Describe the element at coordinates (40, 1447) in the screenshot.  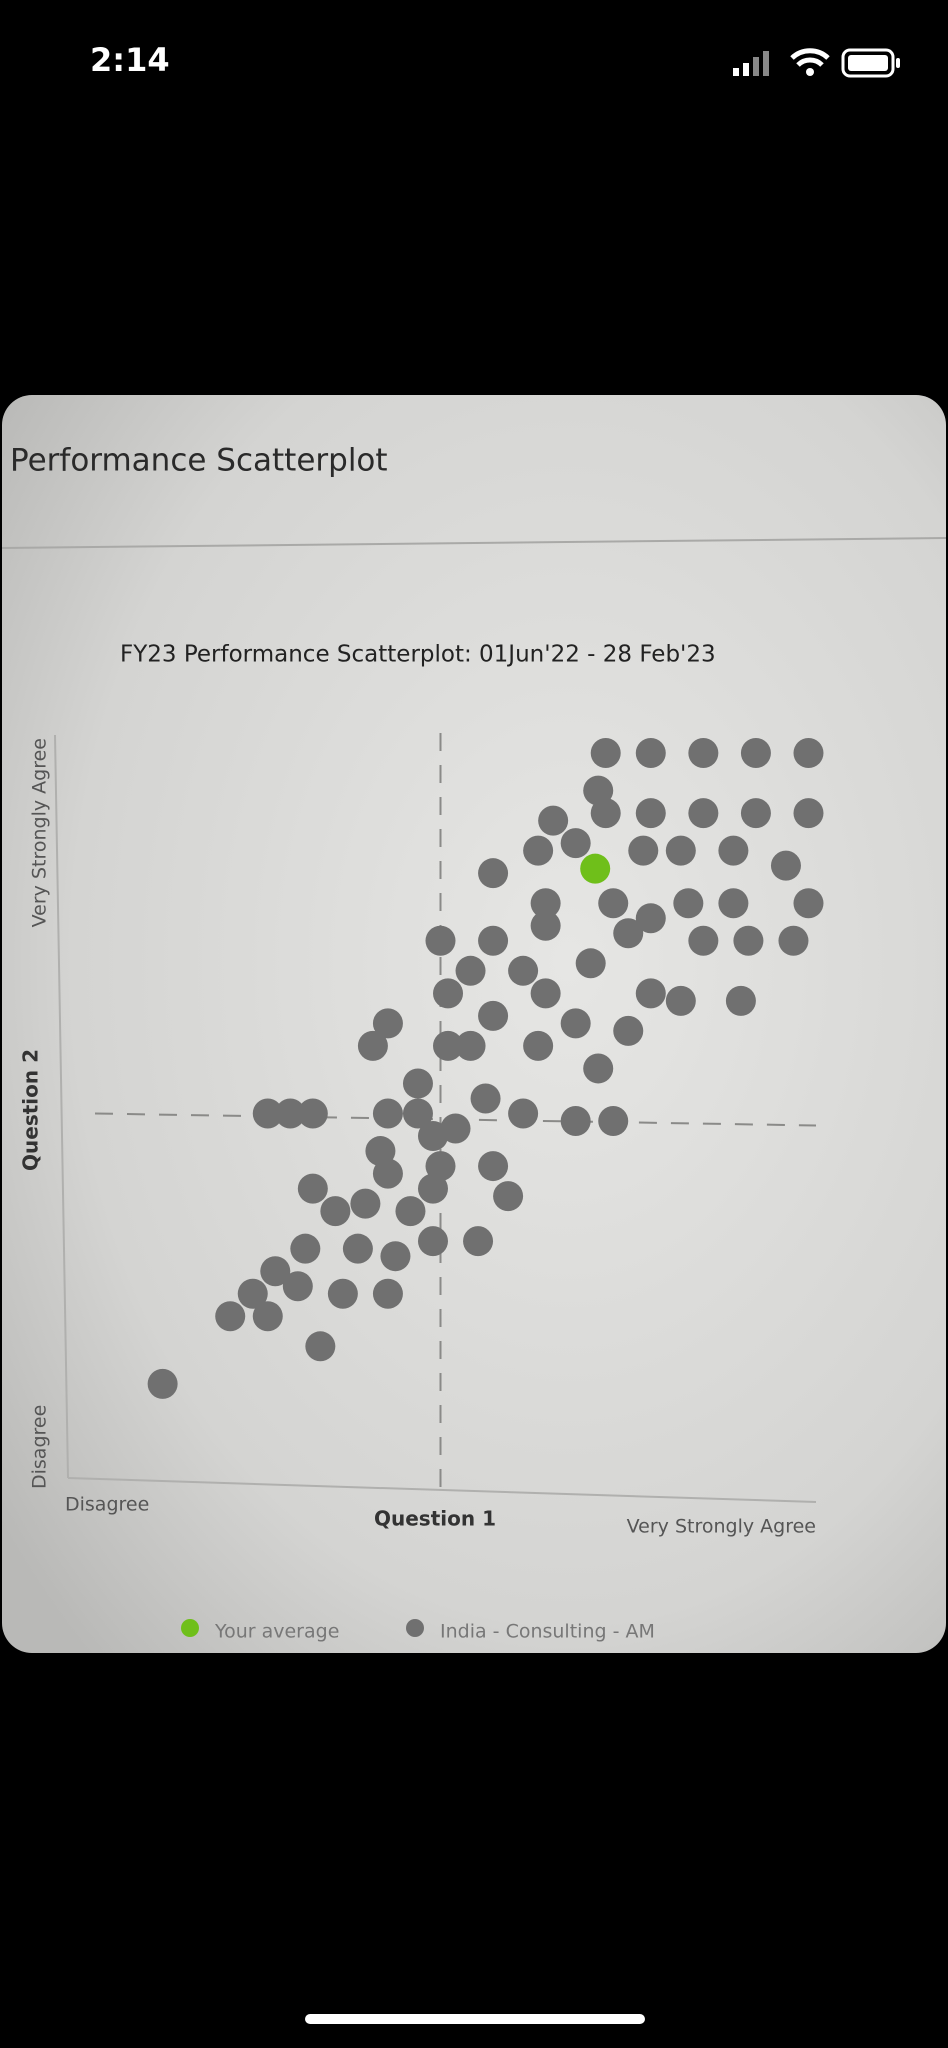
I see `y-tick-label: Disagree` at that location.